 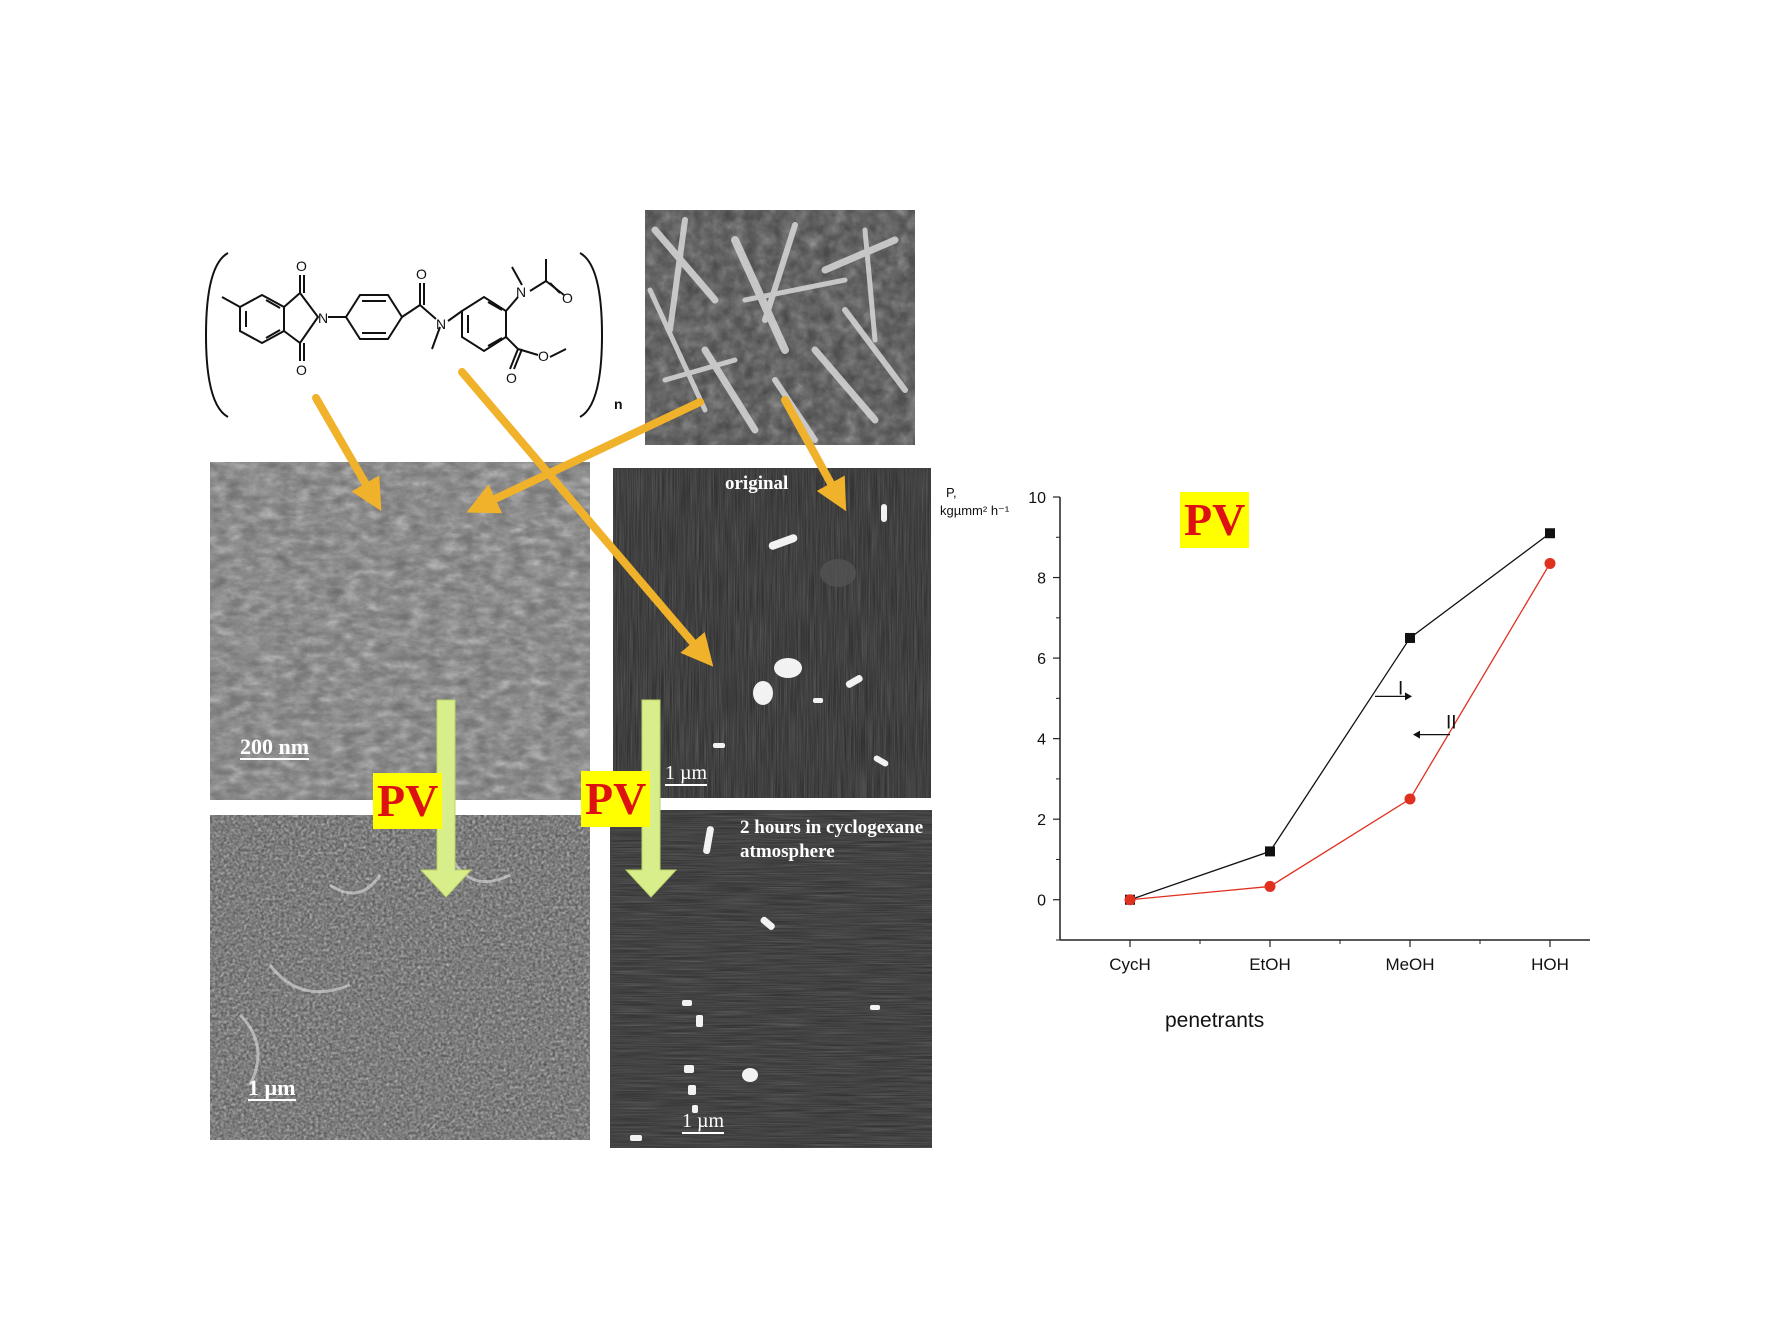 What do you see at coordinates (323, 318) in the screenshot?
I see `atom-n-1: N` at bounding box center [323, 318].